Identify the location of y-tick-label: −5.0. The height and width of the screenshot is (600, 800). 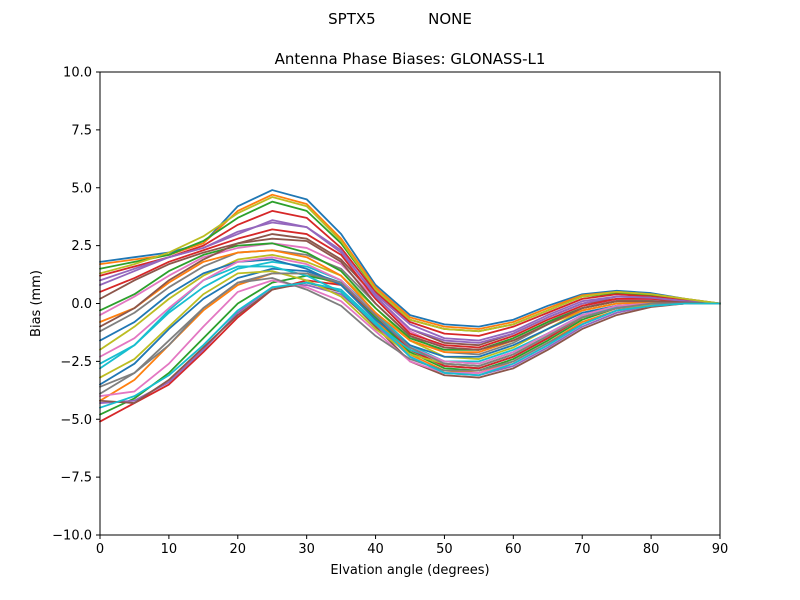
(76, 420).